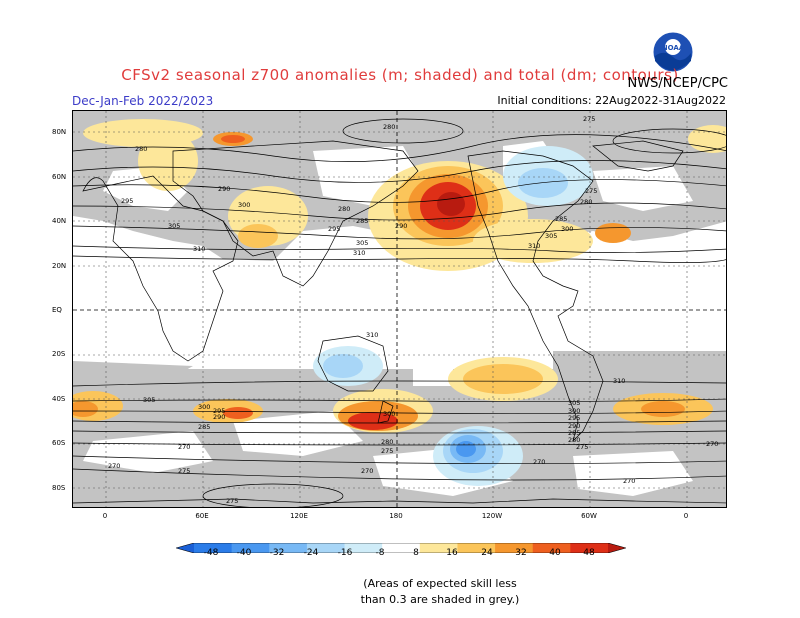 The width and height of the screenshot is (800, 618). What do you see at coordinates (555, 553) in the screenshot?
I see `colorbar-label: 40` at bounding box center [555, 553].